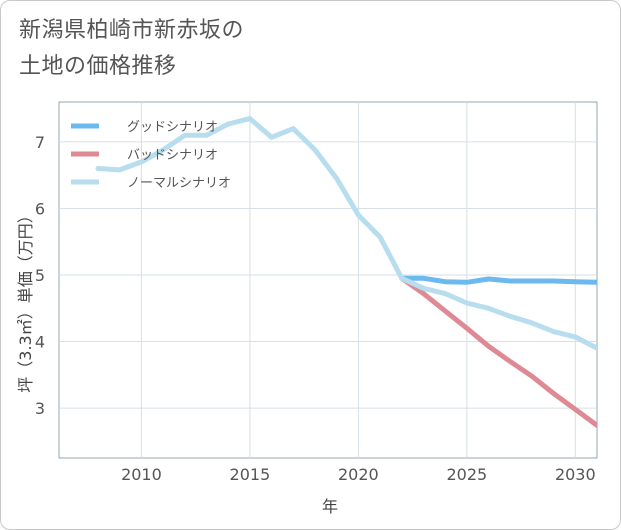  What do you see at coordinates (25, 299) in the screenshot?
I see `y-axis-label: 坪（3.3㎡）単価（万円）` at bounding box center [25, 299].